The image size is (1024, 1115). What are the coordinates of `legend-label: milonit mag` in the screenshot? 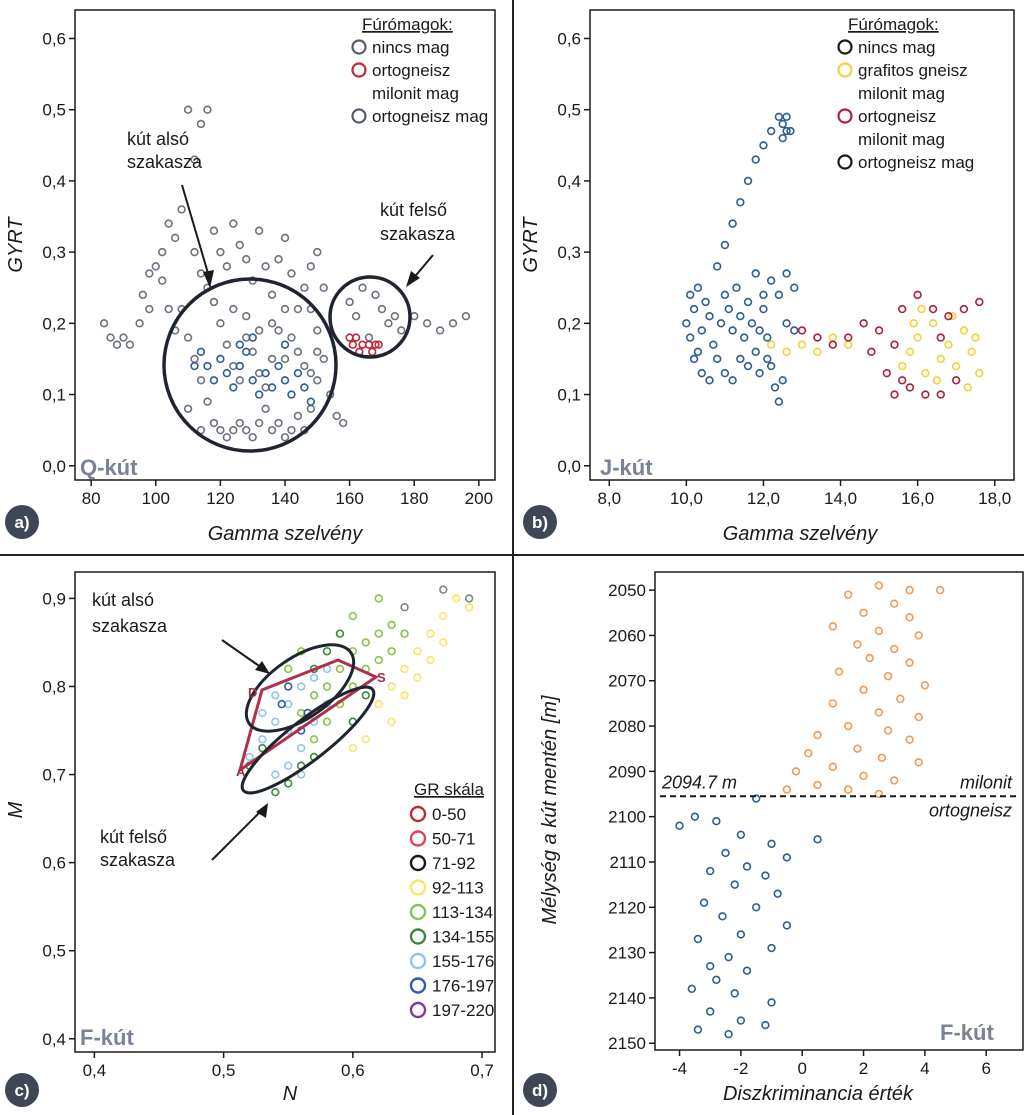 It's located at (901, 139).